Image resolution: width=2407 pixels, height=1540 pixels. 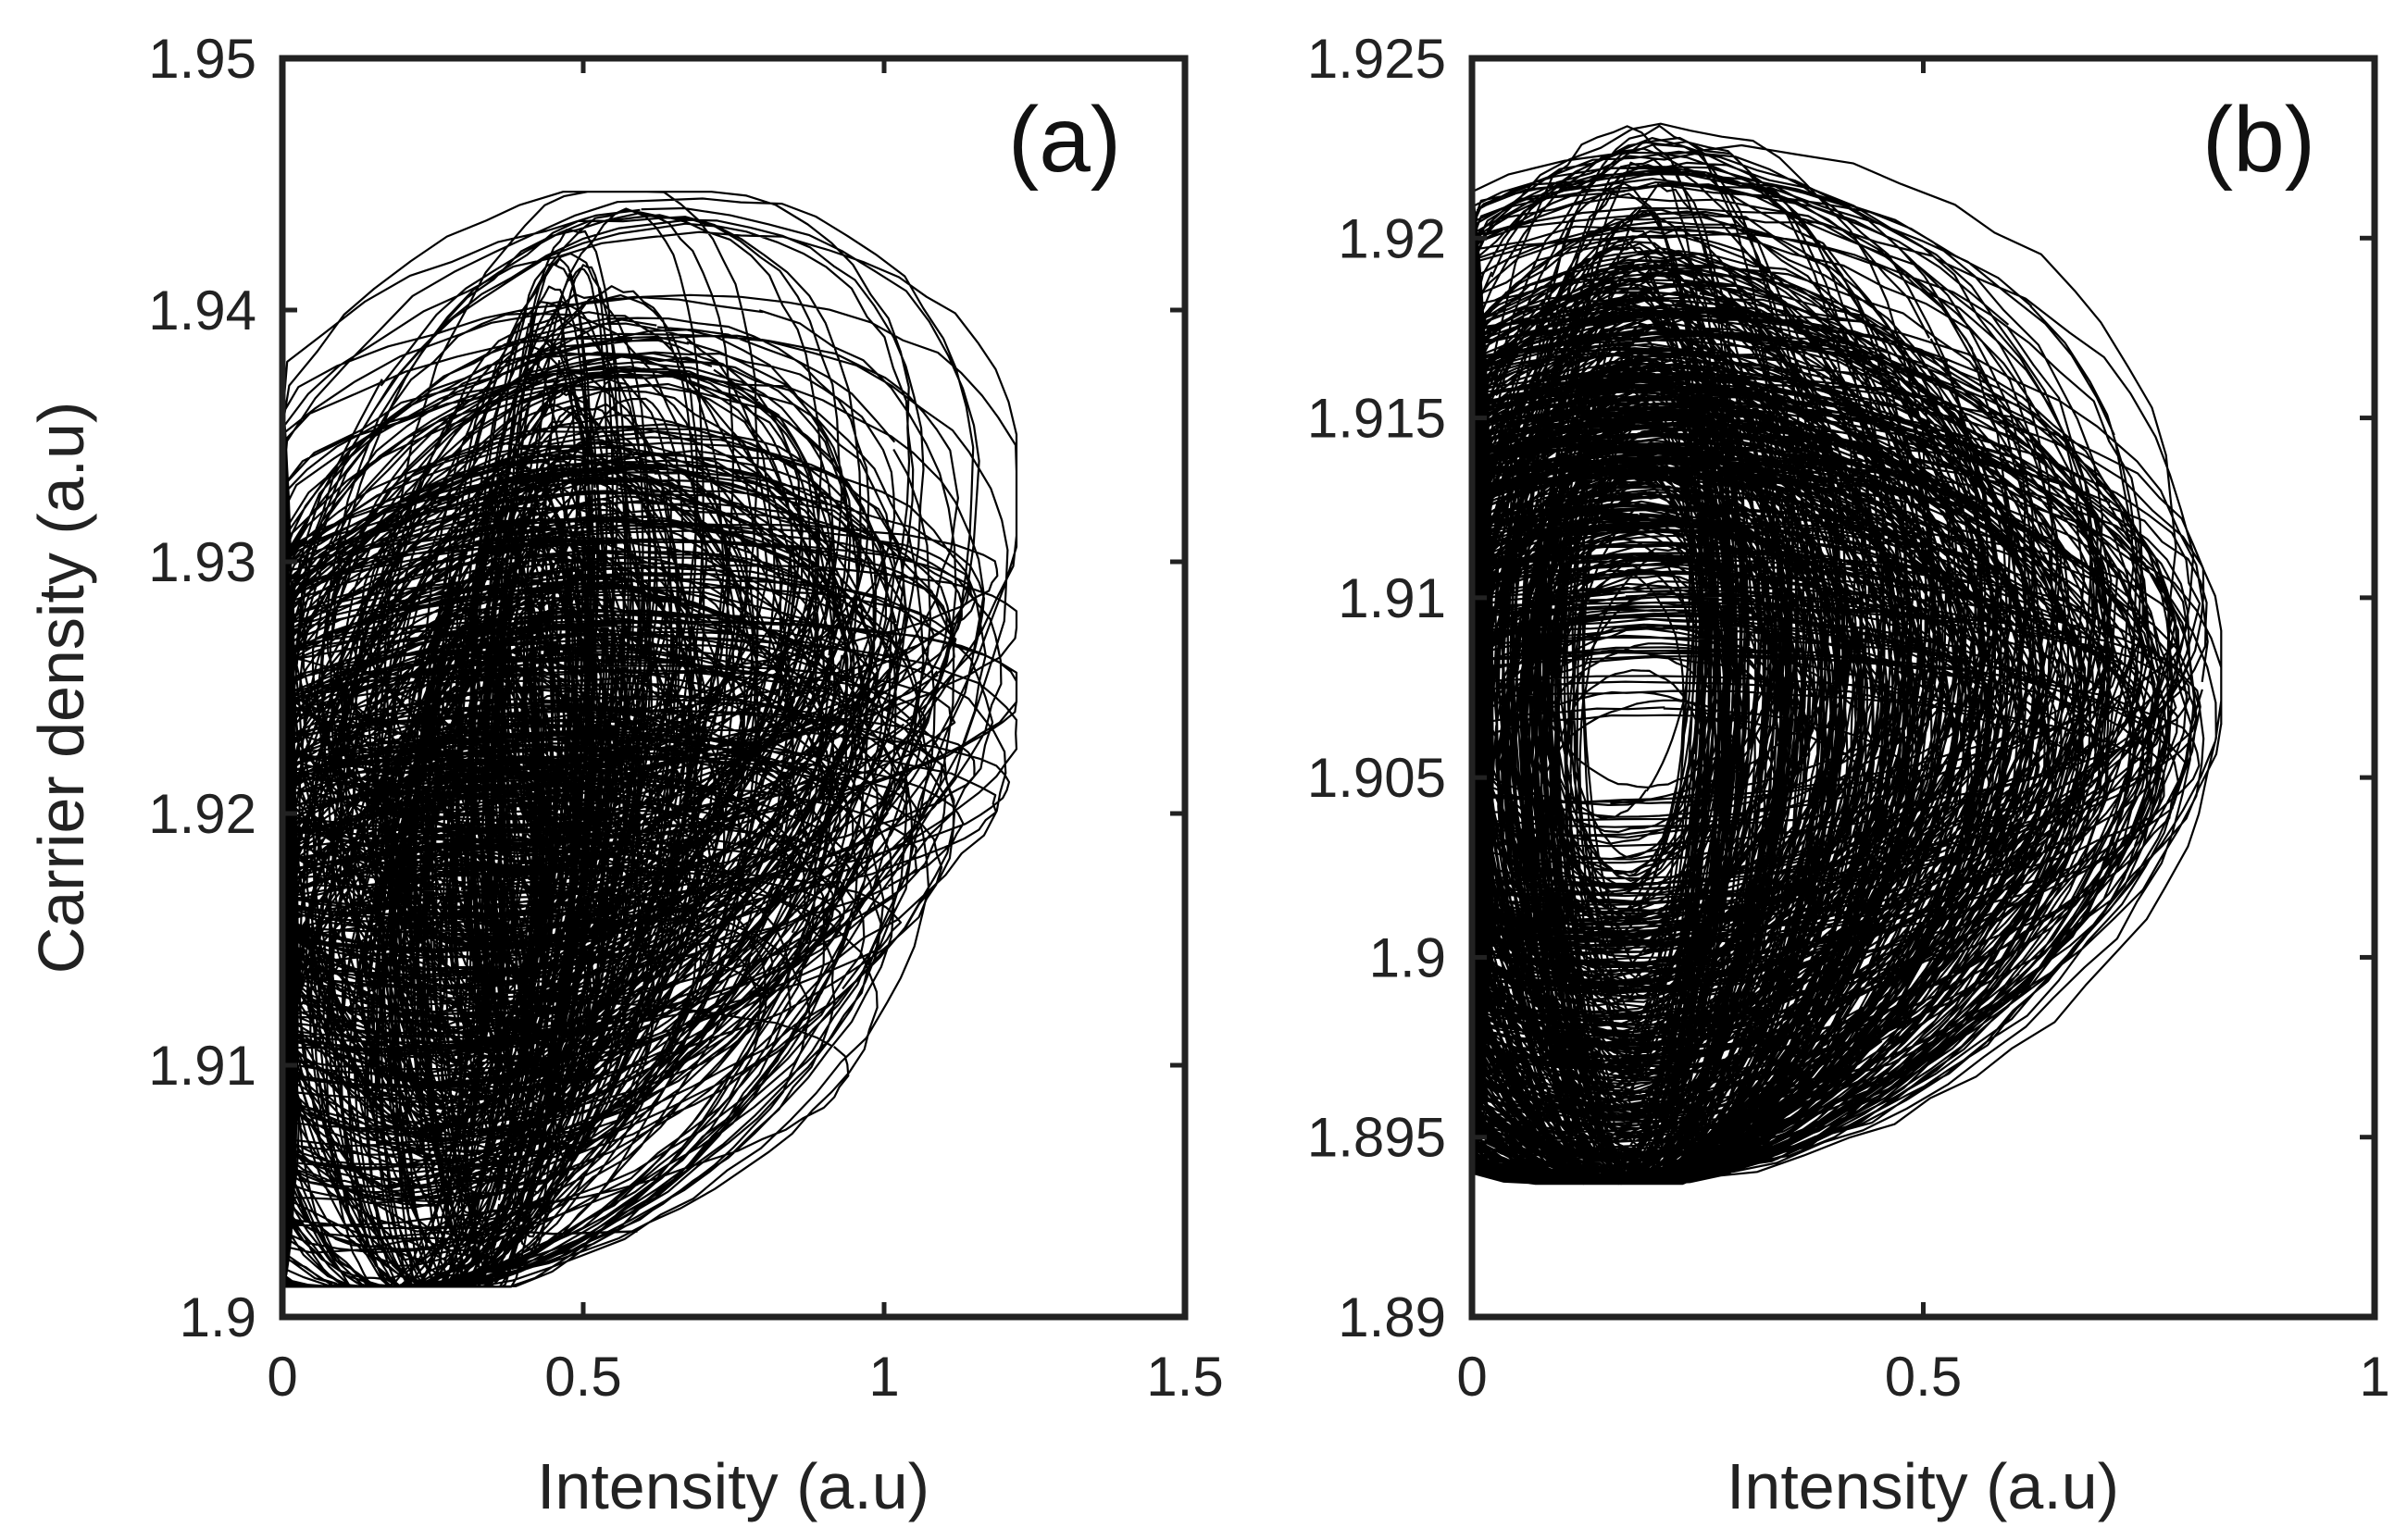 What do you see at coordinates (1392, 1317) in the screenshot?
I see `y-tick-label-b-0: 1.89` at bounding box center [1392, 1317].